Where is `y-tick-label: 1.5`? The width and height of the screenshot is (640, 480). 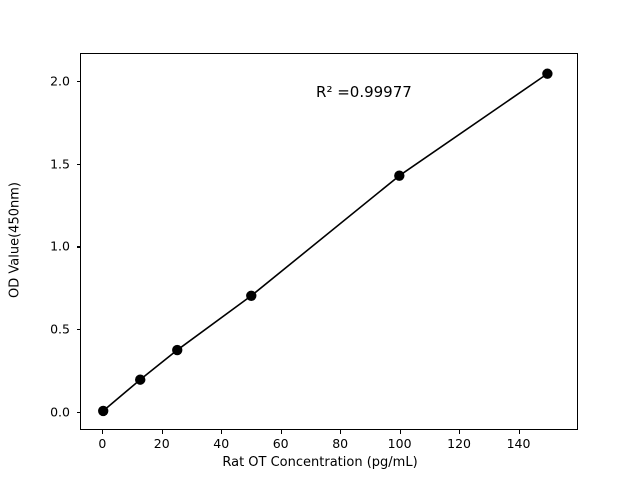
y-tick-label: 1.5 is located at coordinates (60, 164).